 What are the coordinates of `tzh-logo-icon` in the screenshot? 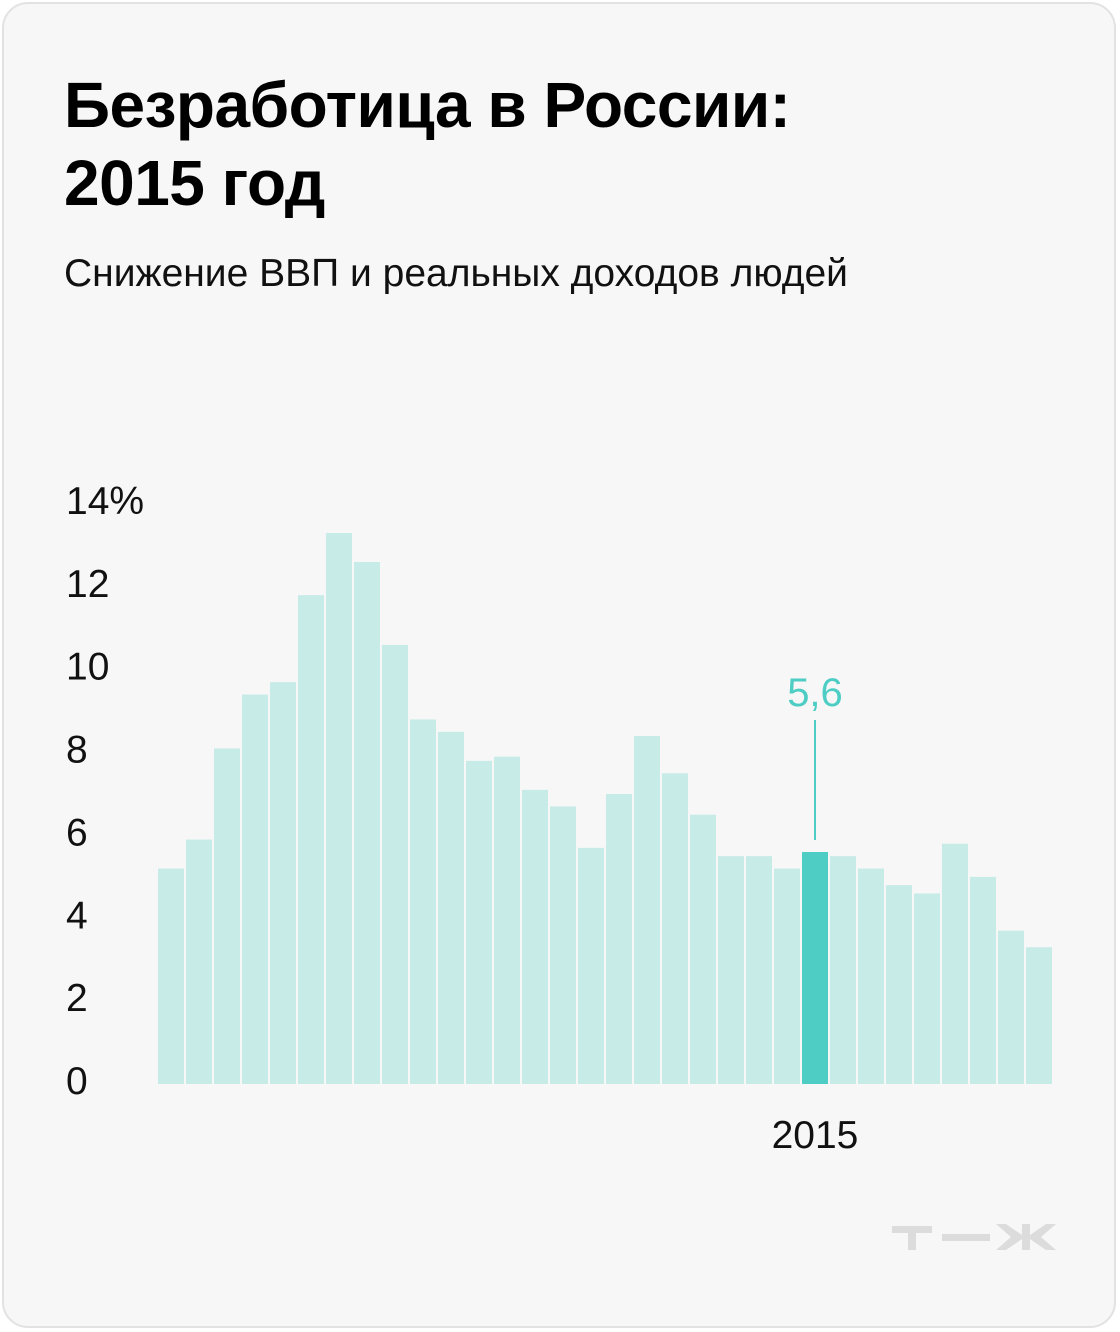 It's located at (974, 1237).